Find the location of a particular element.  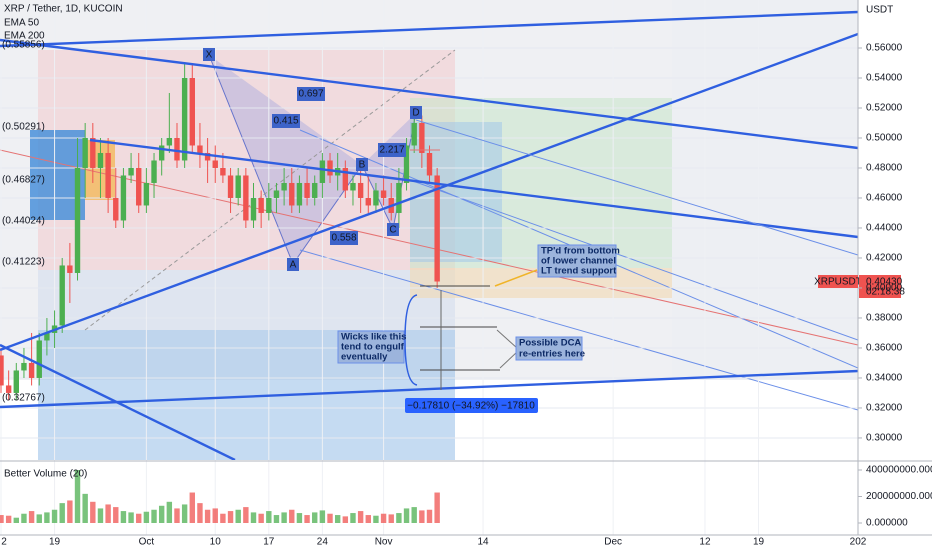

note-text: Possible DCA is located at coordinates (550, 343).